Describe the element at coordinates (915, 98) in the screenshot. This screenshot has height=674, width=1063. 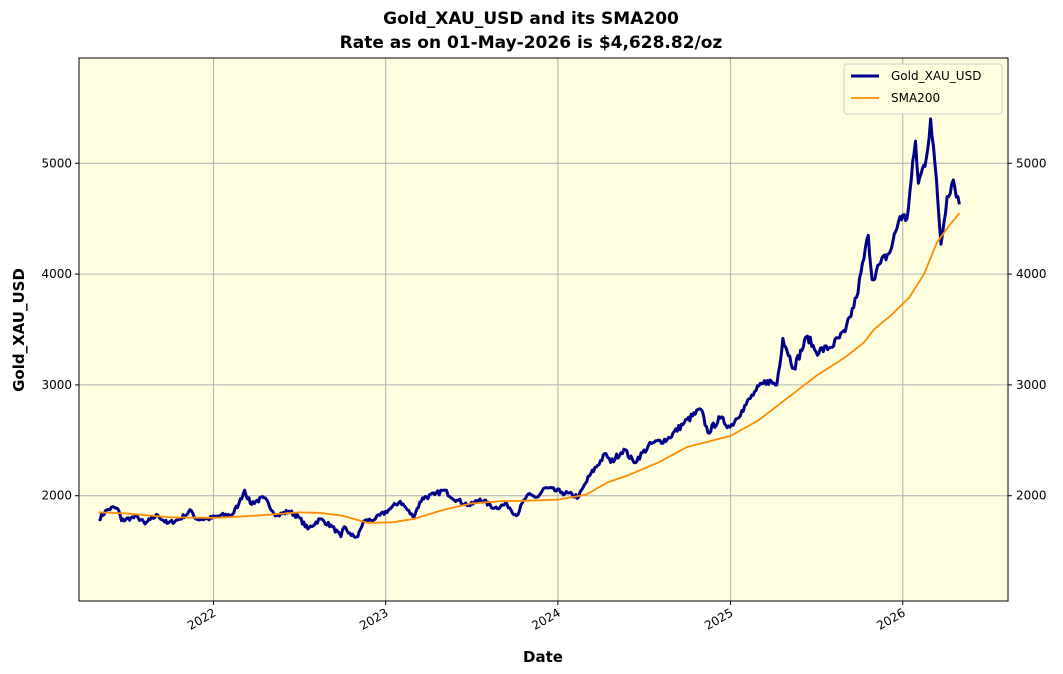
I see `legend-label-sma200: SMA200` at that location.